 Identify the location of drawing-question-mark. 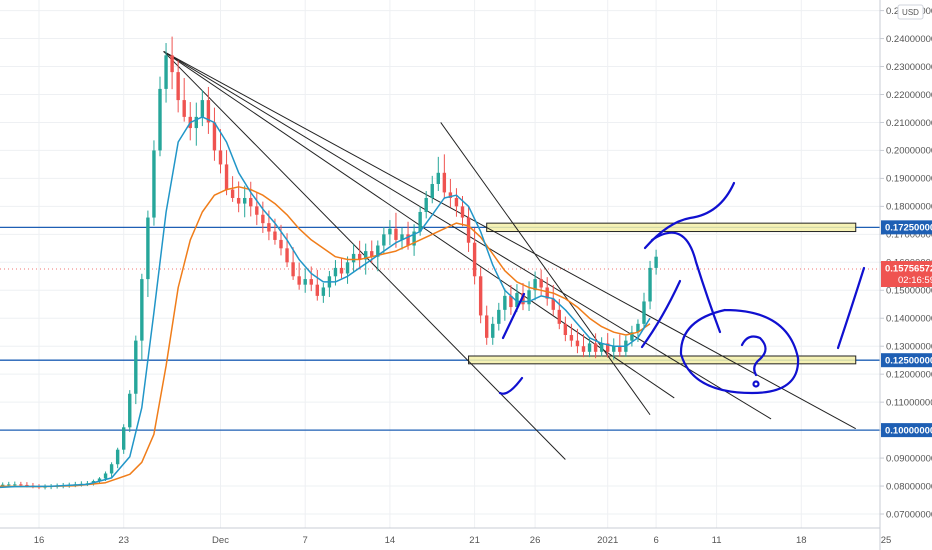
(753, 356).